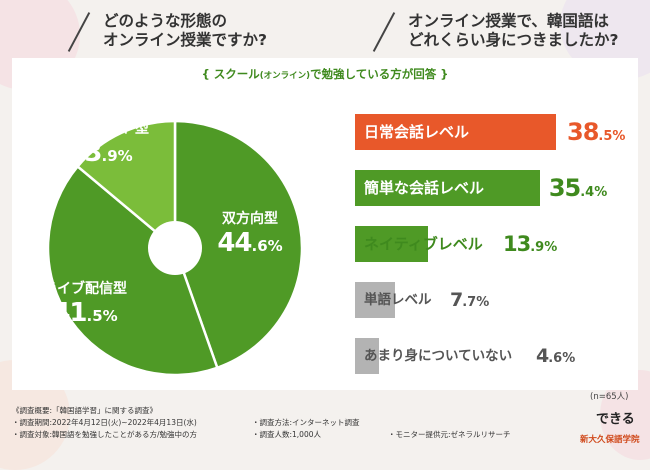  What do you see at coordinates (470, 300) in the screenshot?
I see `bar-value-word: 7.7%` at bounding box center [470, 300].